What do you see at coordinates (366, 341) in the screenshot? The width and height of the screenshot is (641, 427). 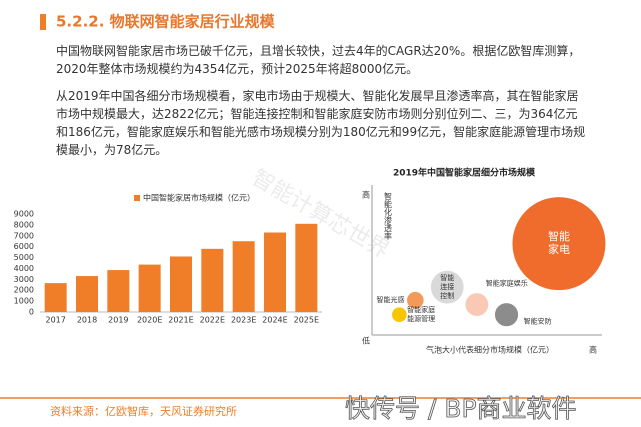 I see `axis-end-label: 低` at bounding box center [366, 341].